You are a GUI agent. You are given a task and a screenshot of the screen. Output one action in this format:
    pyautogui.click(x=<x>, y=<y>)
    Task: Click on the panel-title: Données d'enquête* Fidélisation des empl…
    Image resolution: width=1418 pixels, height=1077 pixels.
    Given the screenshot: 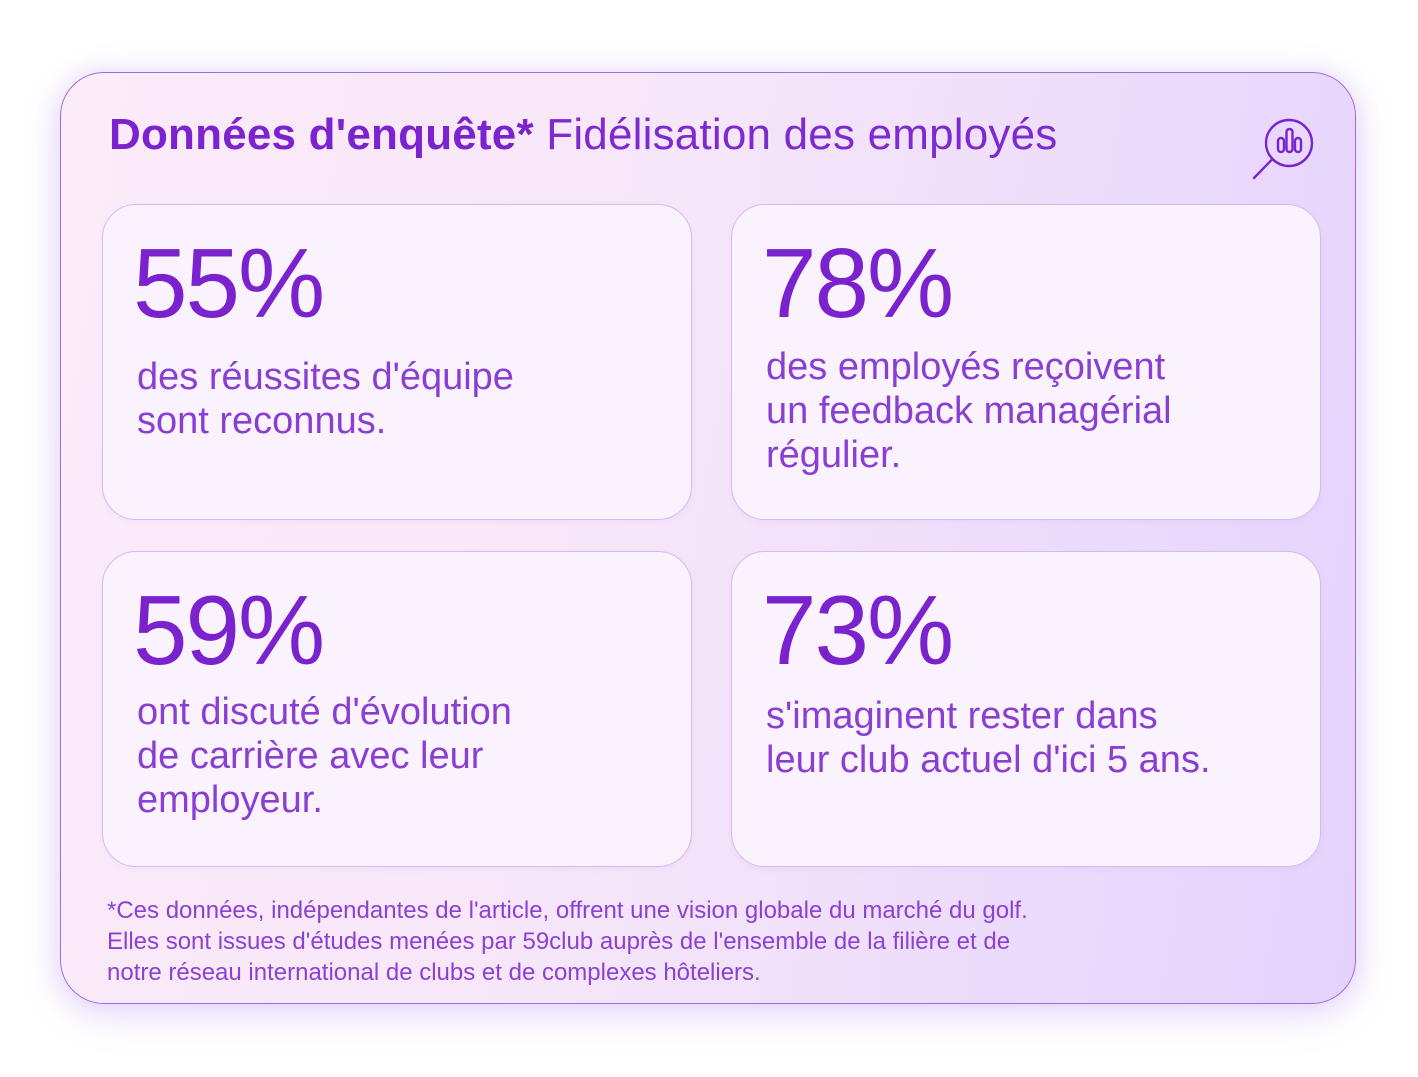 What is the action you would take?
    pyautogui.click(x=583, y=135)
    